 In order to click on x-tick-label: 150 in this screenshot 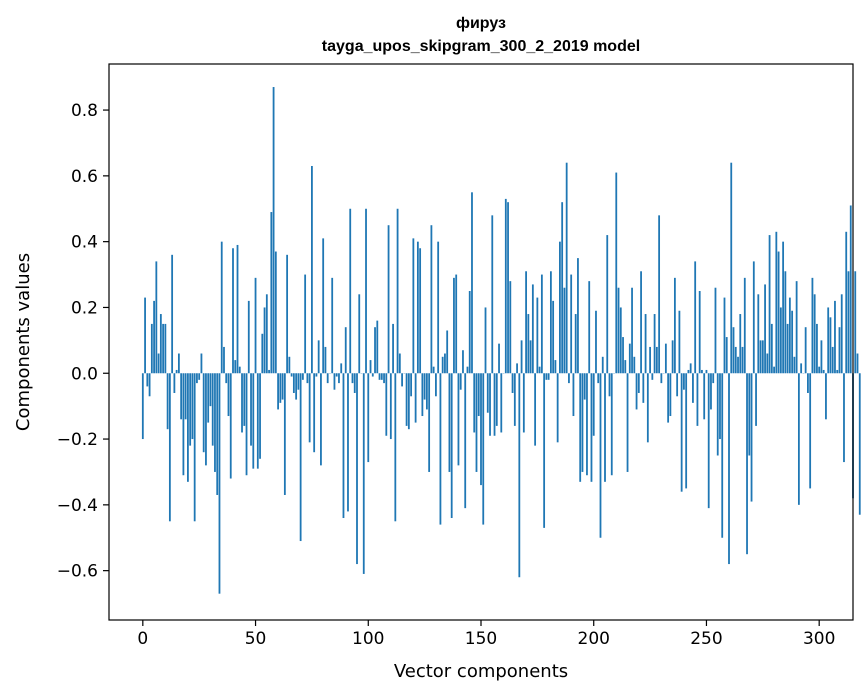, I will do `click(481, 639)`.